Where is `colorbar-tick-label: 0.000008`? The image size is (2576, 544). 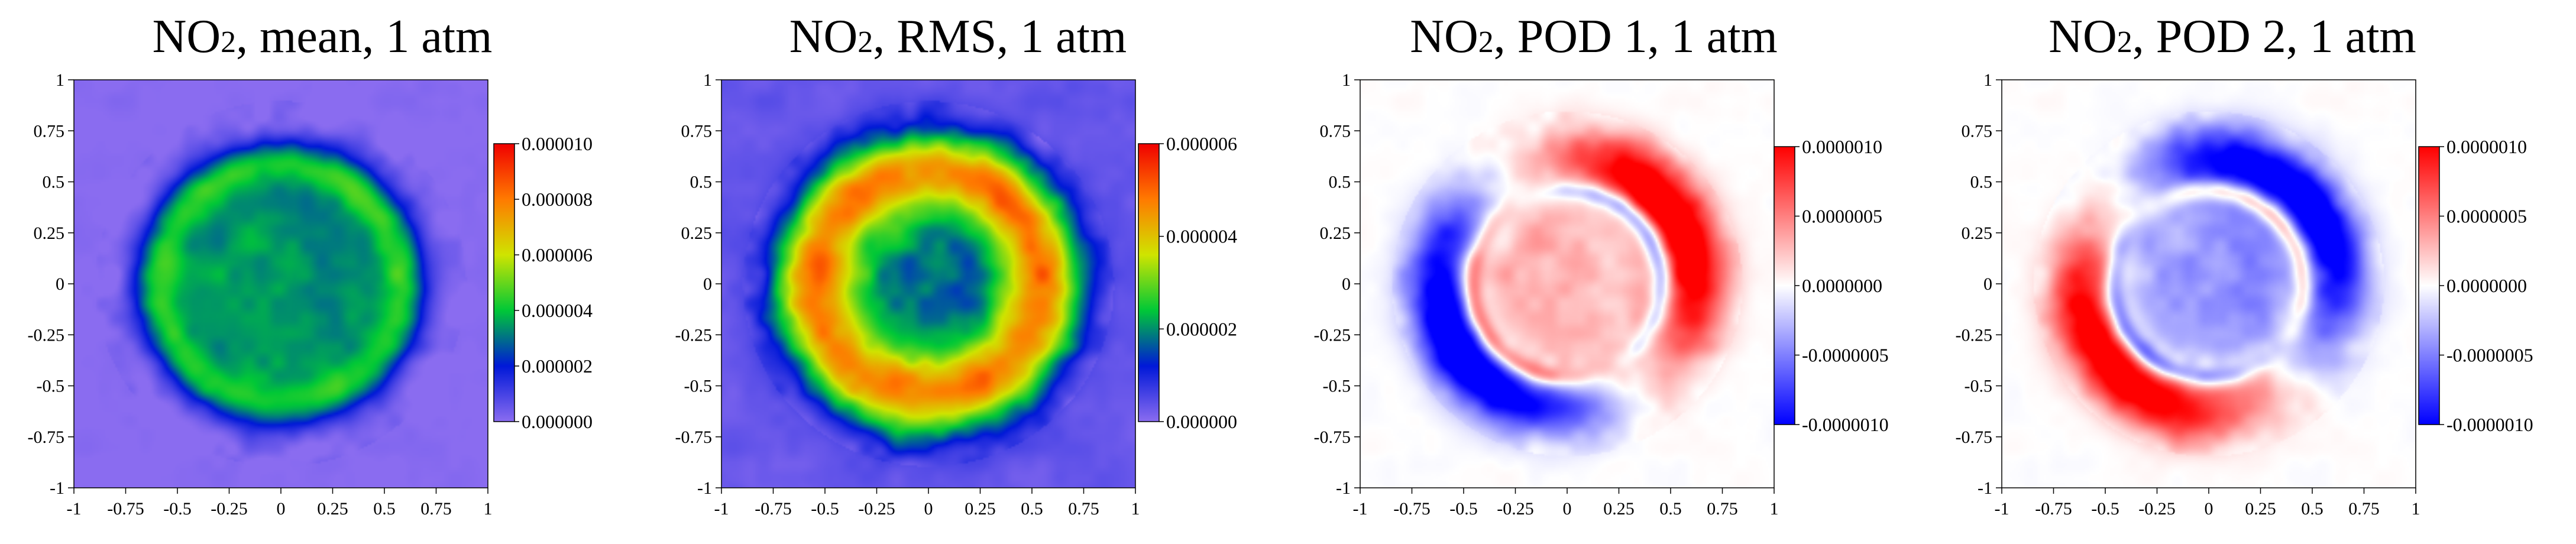 colorbar-tick-label: 0.000008 is located at coordinates (558, 199).